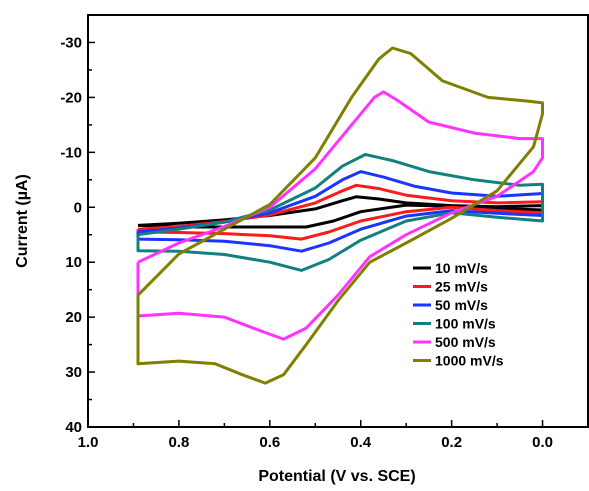 This screenshot has width=589, height=491. Describe the element at coordinates (73, 372) in the screenshot. I see `y-tick-label: 30` at that location.